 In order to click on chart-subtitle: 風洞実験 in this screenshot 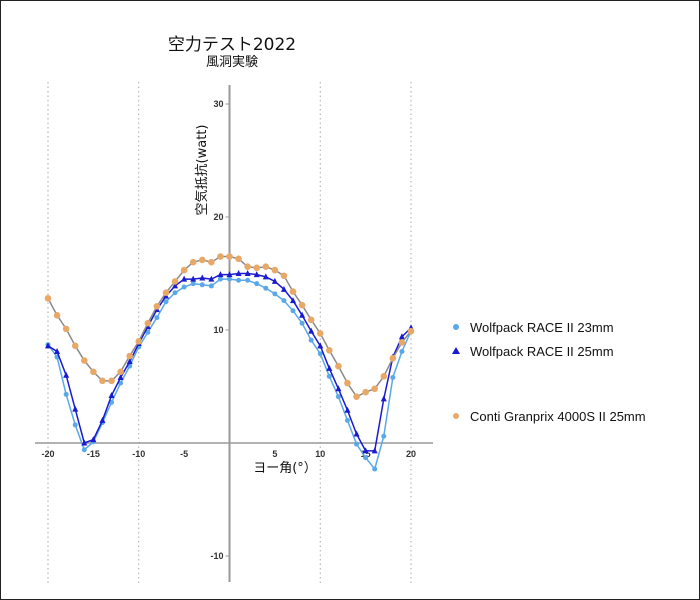, I will do `click(232, 62)`.